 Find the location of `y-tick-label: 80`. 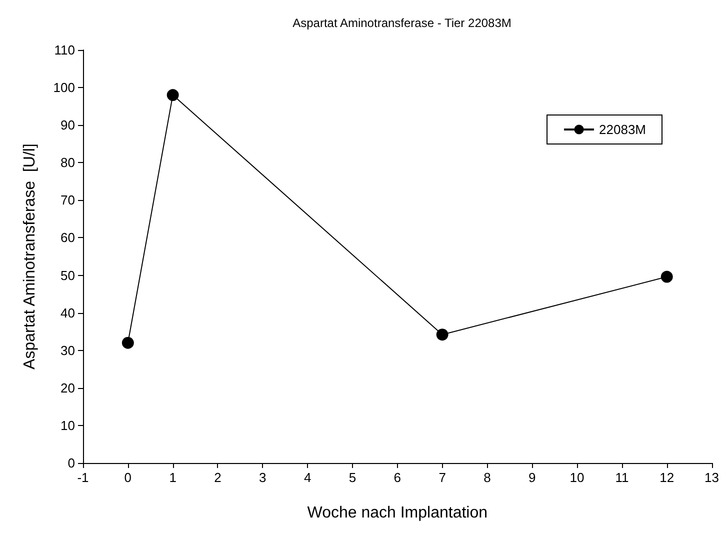

y-tick-label: 80 is located at coordinates (67, 162).